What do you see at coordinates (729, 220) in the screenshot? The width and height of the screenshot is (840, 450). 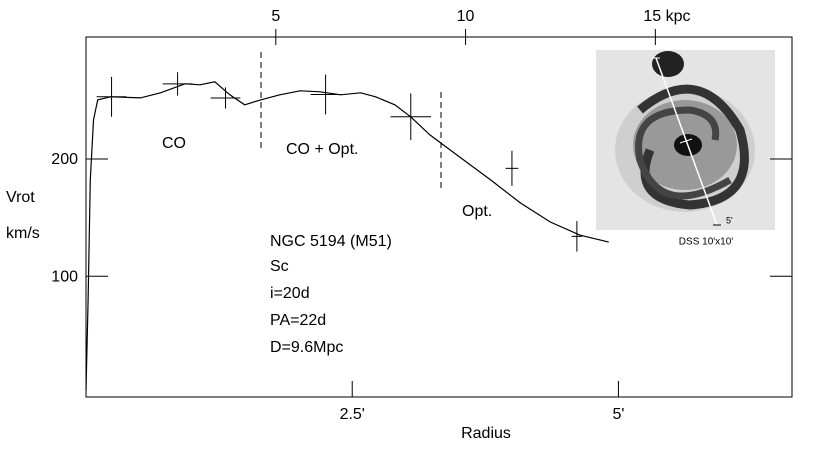 I see `inset-scale: 5'` at bounding box center [729, 220].